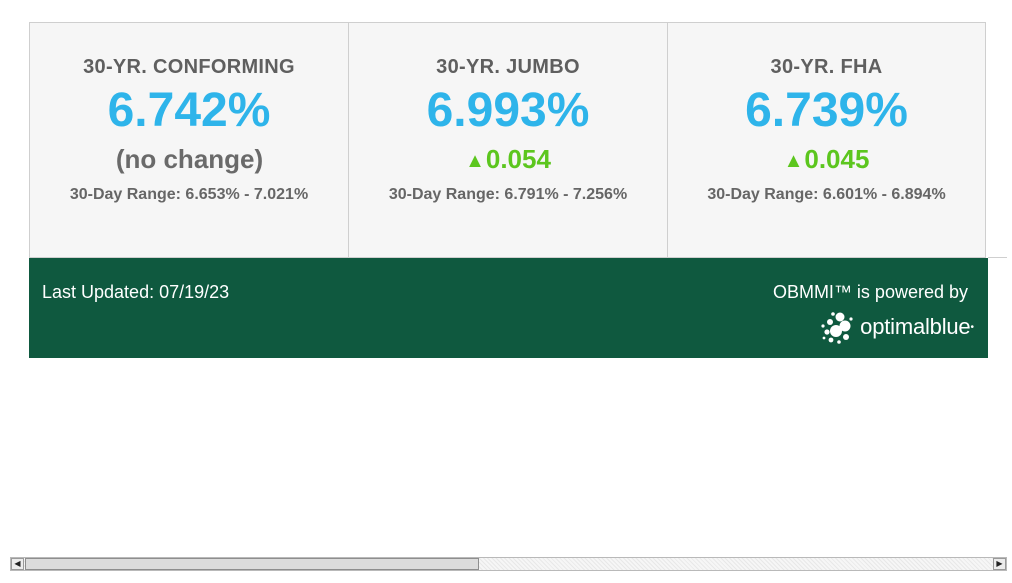  What do you see at coordinates (870, 292) in the screenshot?
I see `powered-by-text: OBMMI™ is powered by` at bounding box center [870, 292].